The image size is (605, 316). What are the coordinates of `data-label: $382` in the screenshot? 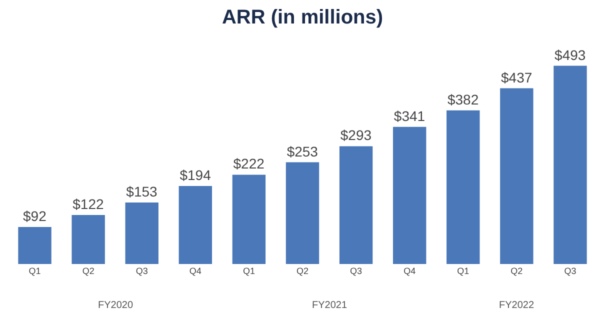 It's located at (463, 99).